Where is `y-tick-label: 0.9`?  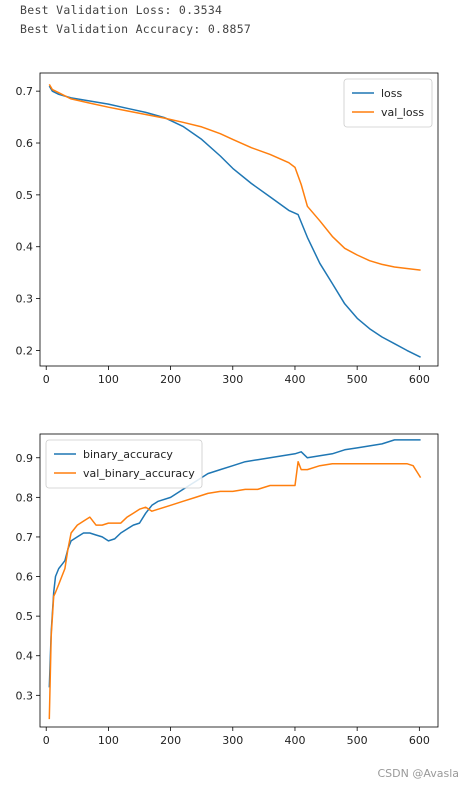 y-tick-label: 0.9 is located at coordinates (25, 458).